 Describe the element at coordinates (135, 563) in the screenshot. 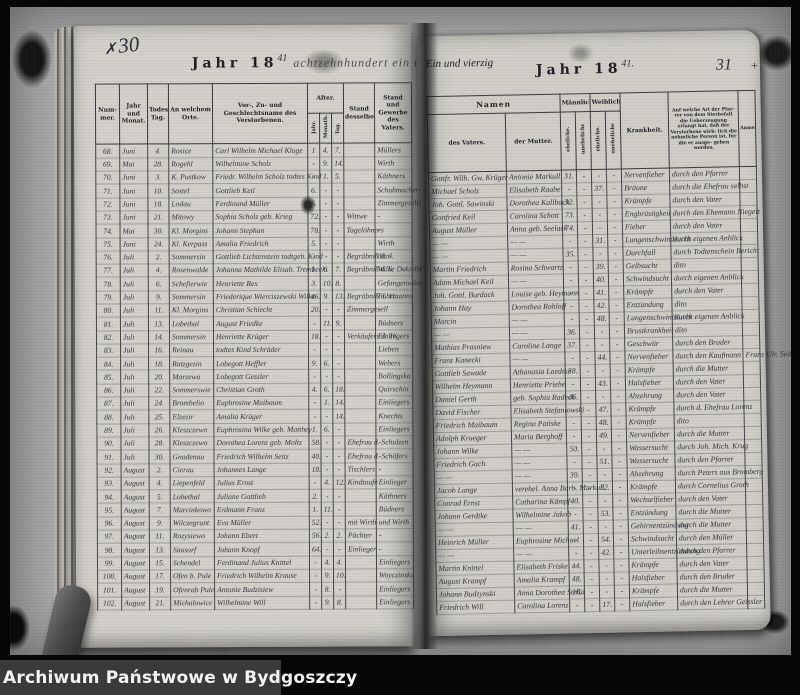

I see `cell-monat: August` at that location.